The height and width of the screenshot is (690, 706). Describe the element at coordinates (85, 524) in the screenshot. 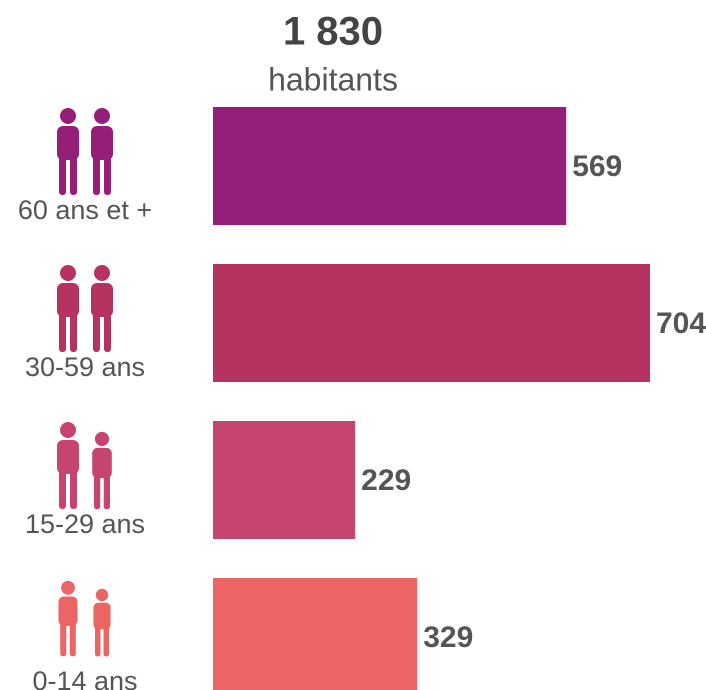

I see `category-label: 15-29 ans` at that location.